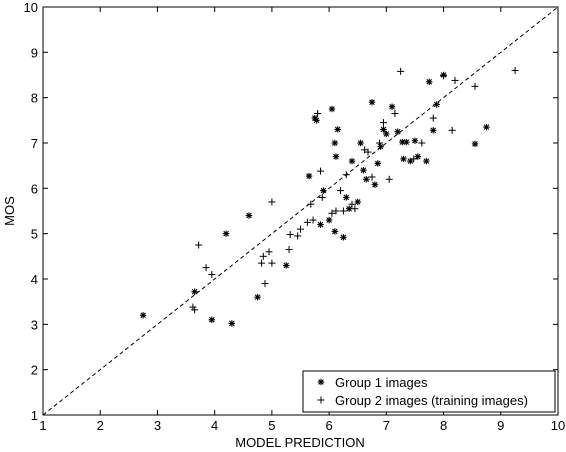  Describe the element at coordinates (300, 442) in the screenshot. I see `x-axis-title: MODEL PREDICTION` at that location.